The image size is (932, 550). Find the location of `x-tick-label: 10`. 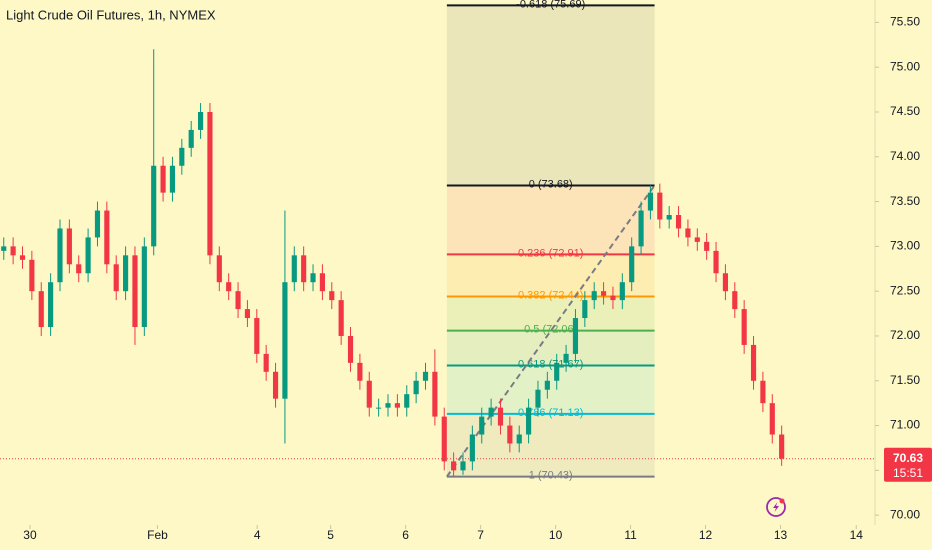

x-tick-label: 10 is located at coordinates (556, 535).